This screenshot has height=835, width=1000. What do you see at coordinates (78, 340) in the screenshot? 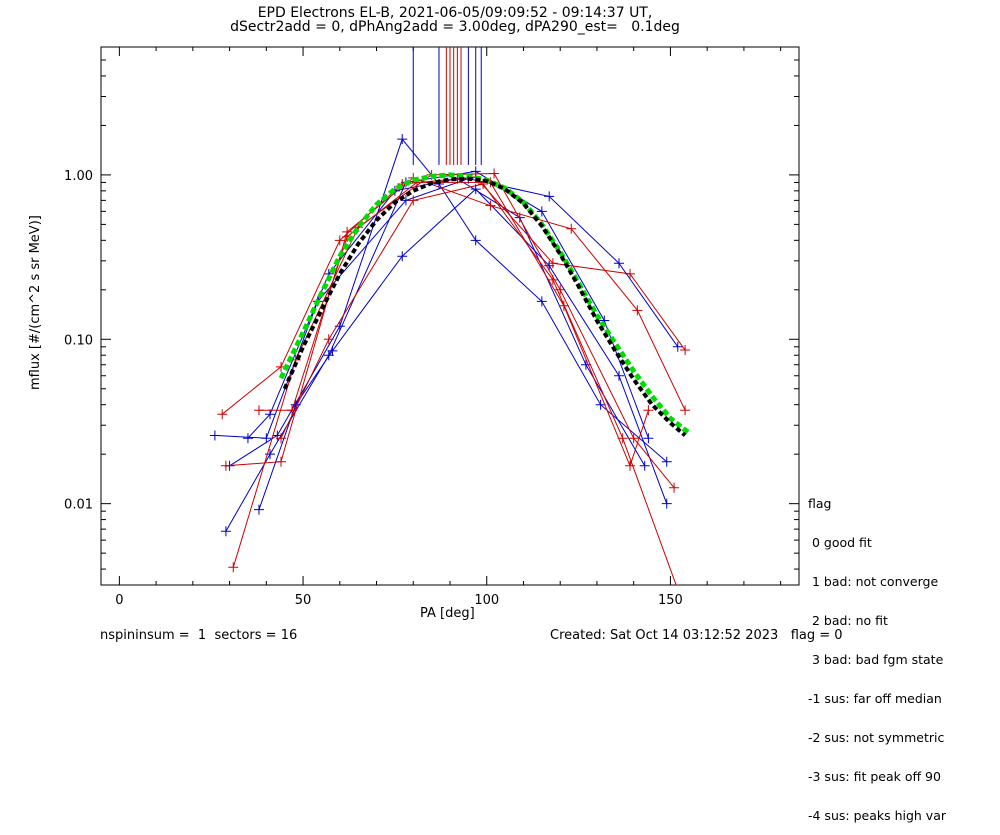
I see `y-tick-label: 0.10` at bounding box center [78, 340].